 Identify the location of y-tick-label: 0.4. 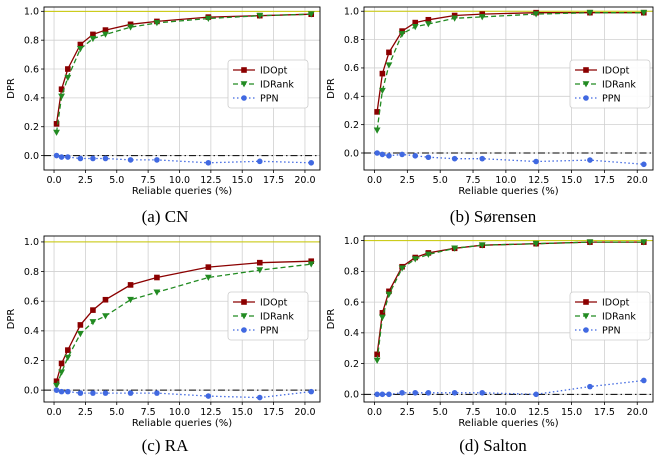
(31, 331).